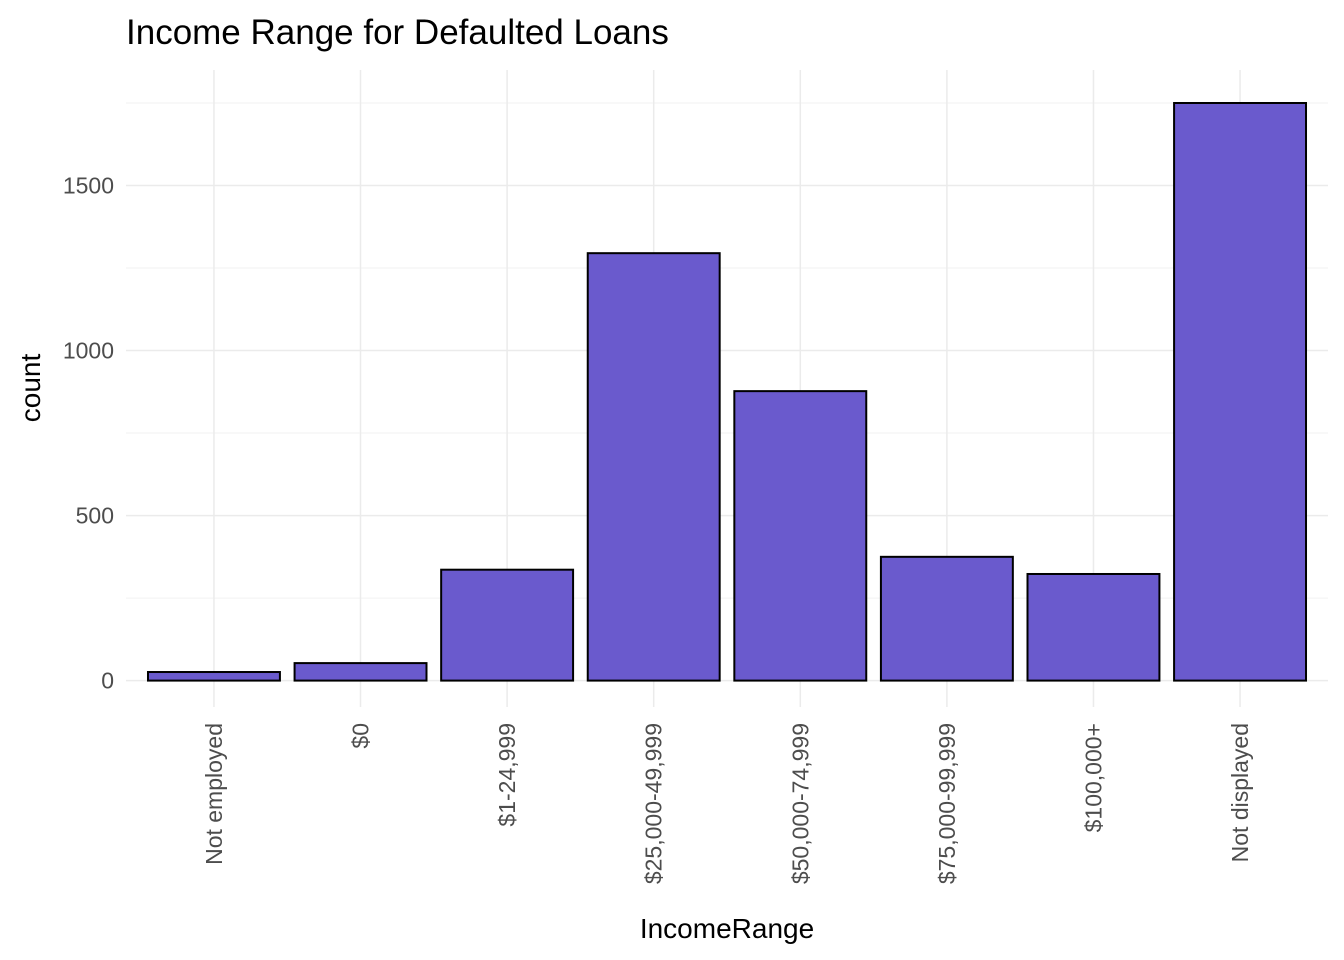  What do you see at coordinates (30, 388) in the screenshot?
I see `y-axis-title: count` at bounding box center [30, 388].